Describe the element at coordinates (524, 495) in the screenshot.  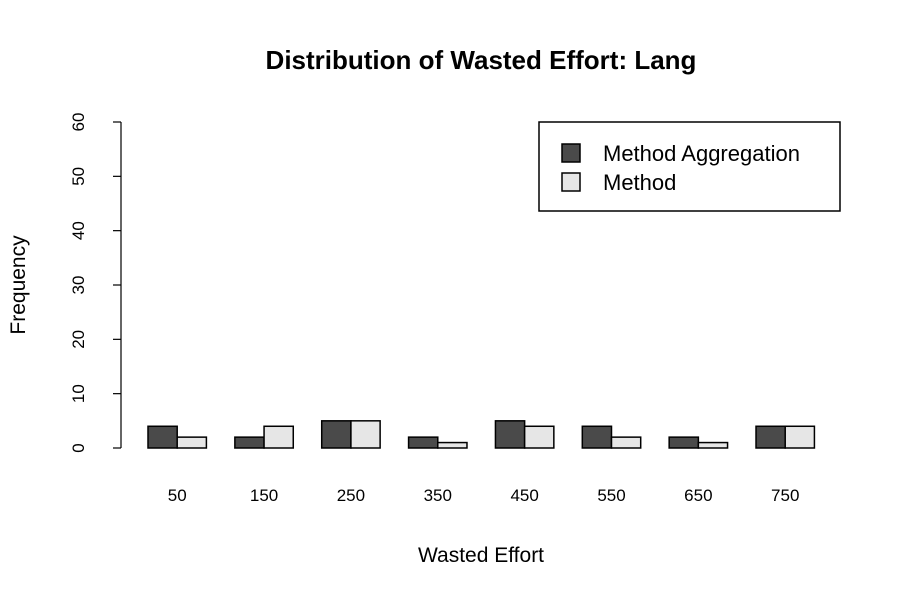
I see `x-tick-label: 450` at that location.